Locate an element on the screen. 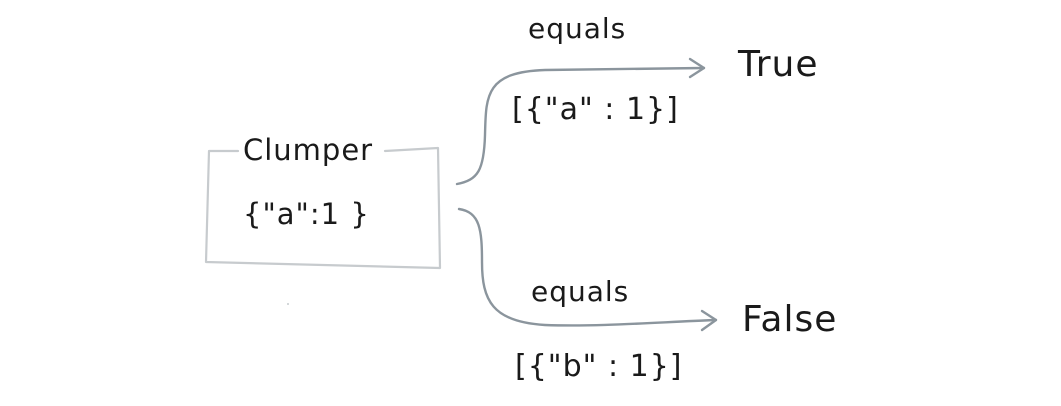 Image resolution: width=1061 pixels, height=406 pixels. clumper-box is located at coordinates (323, 208).